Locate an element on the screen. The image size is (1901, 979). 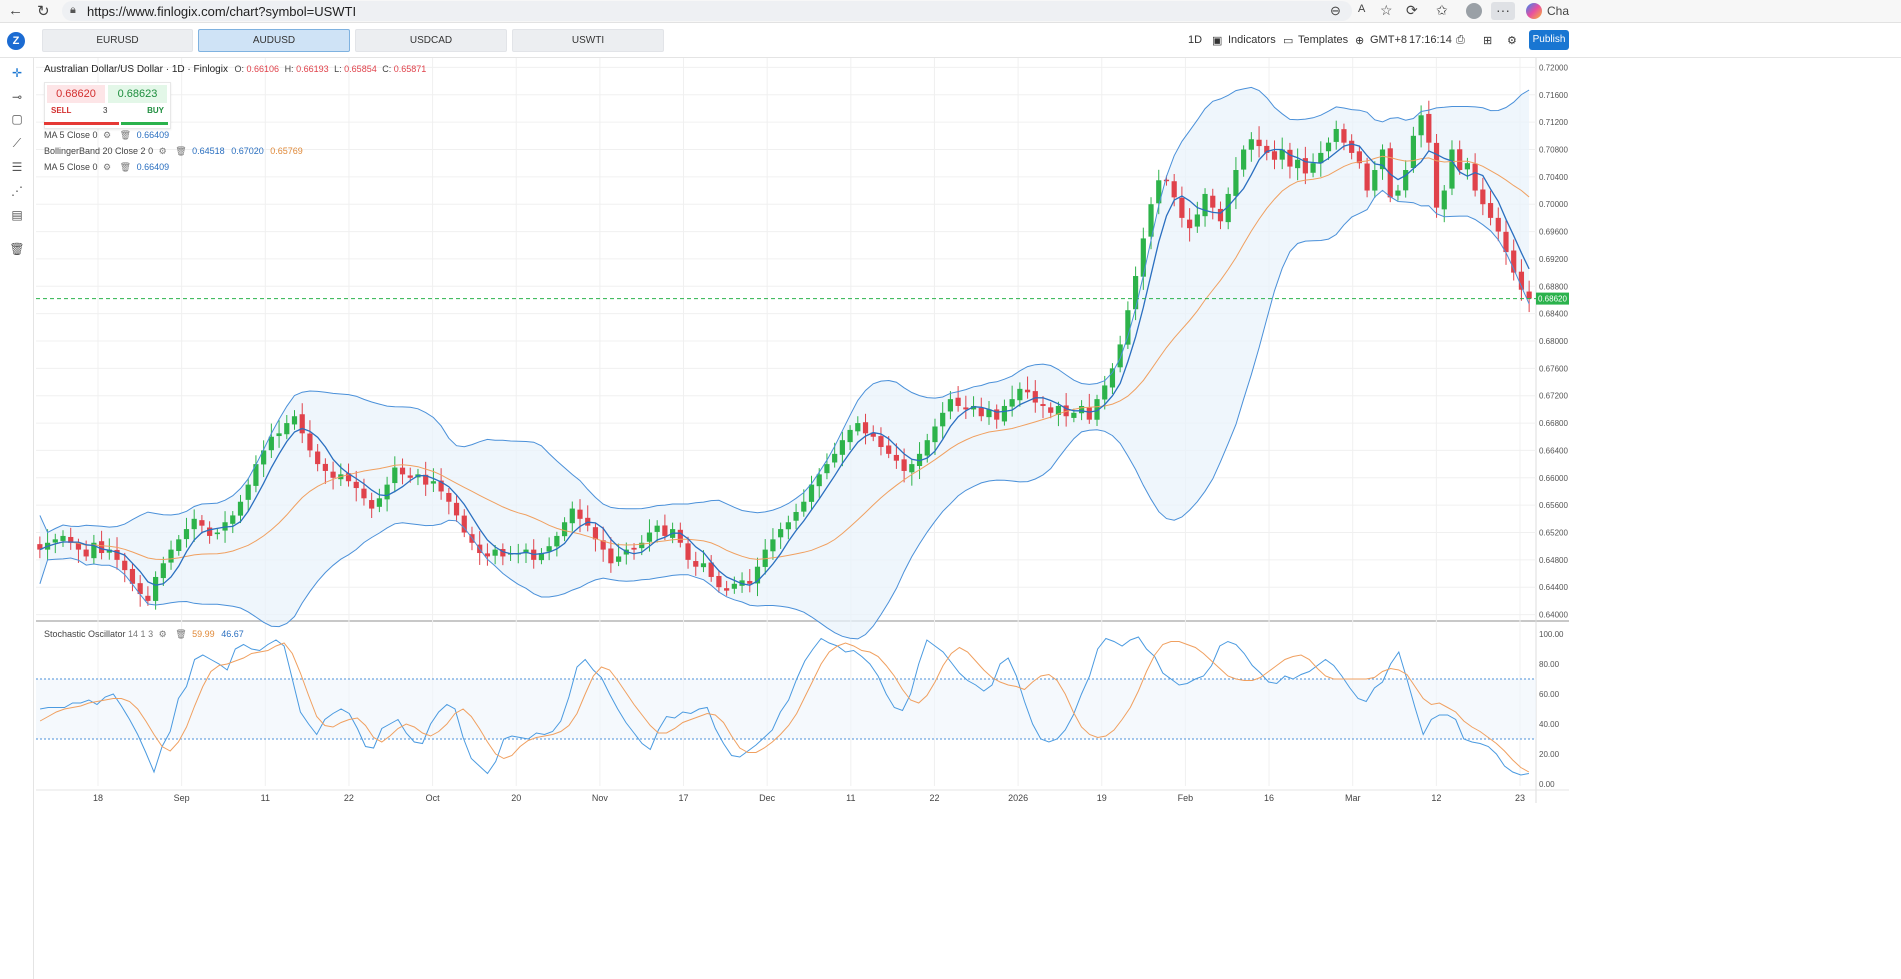
trend-line-icon: ⟋ is located at coordinates (17, 143).